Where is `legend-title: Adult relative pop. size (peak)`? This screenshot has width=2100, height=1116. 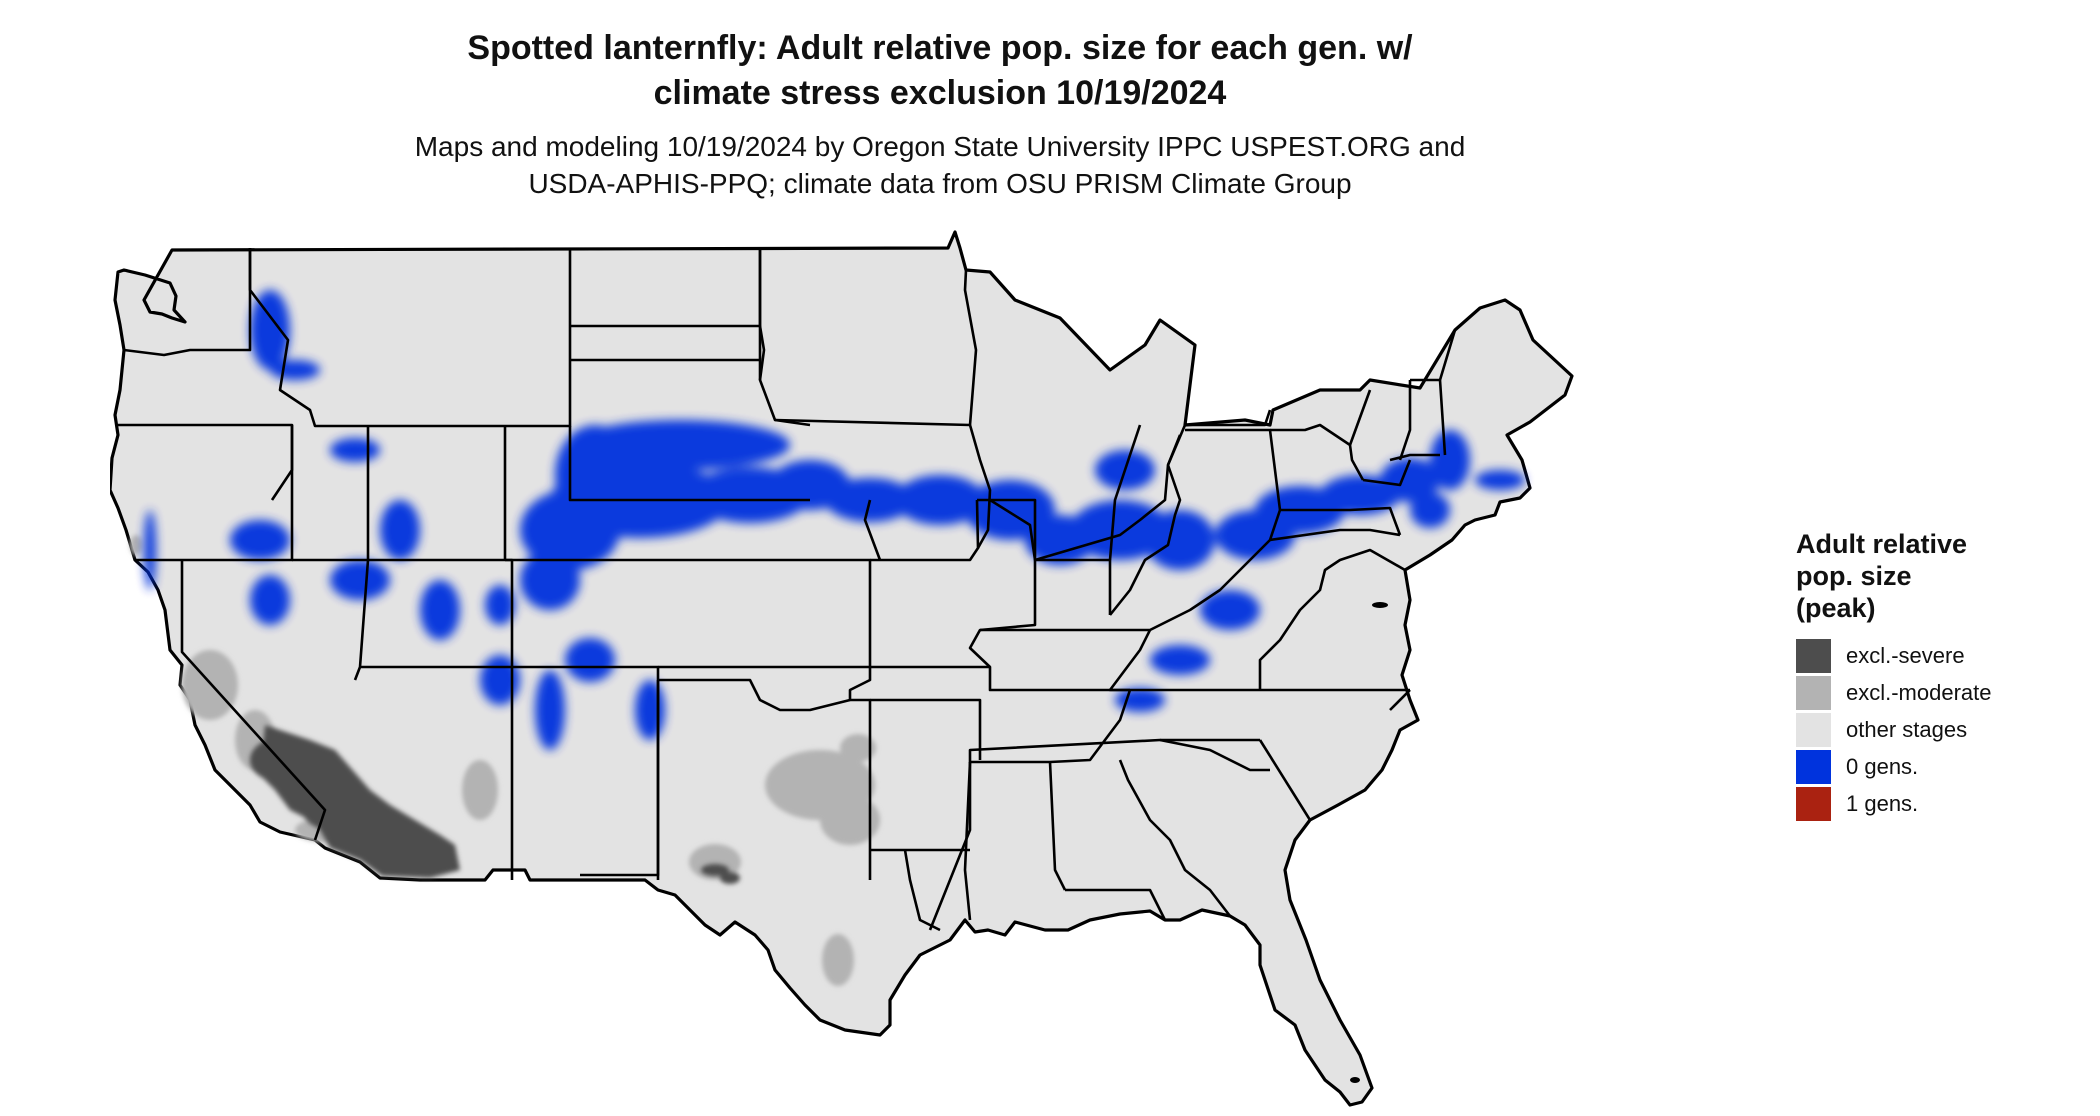 legend-title: Adult relative pop. size (peak) is located at coordinates (1916, 576).